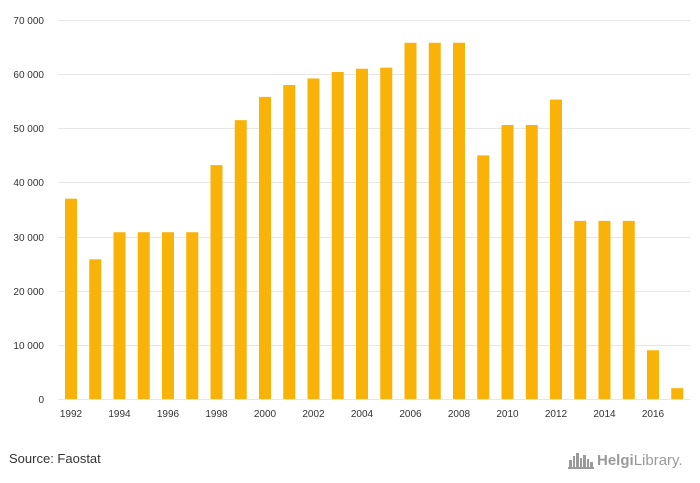 The width and height of the screenshot is (700, 483). What do you see at coordinates (507, 414) in the screenshot?
I see `x-tick-label: 2010` at bounding box center [507, 414].